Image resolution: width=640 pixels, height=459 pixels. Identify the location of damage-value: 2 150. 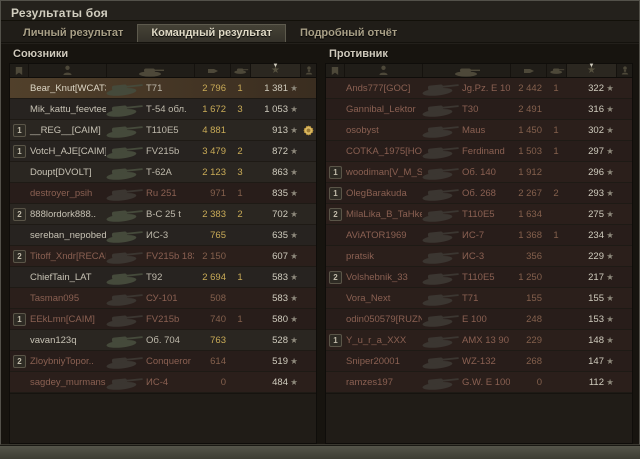
(214, 256).